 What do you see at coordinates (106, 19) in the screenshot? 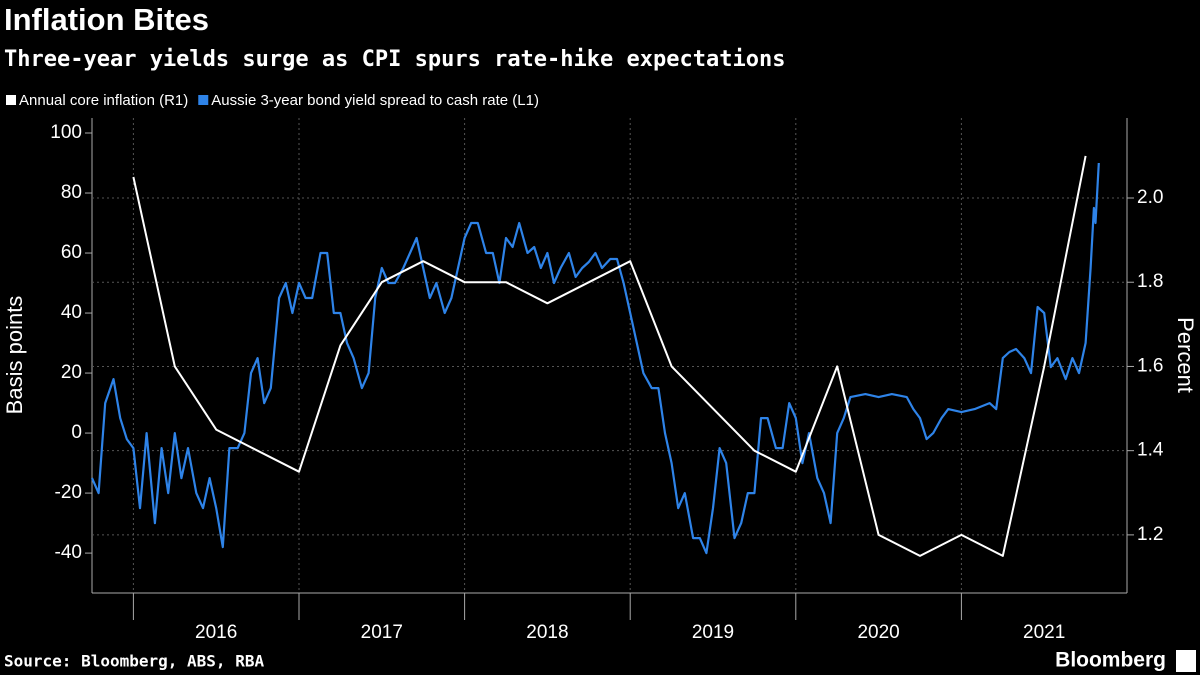
I see `chart-title: Inflation Bites` at bounding box center [106, 19].